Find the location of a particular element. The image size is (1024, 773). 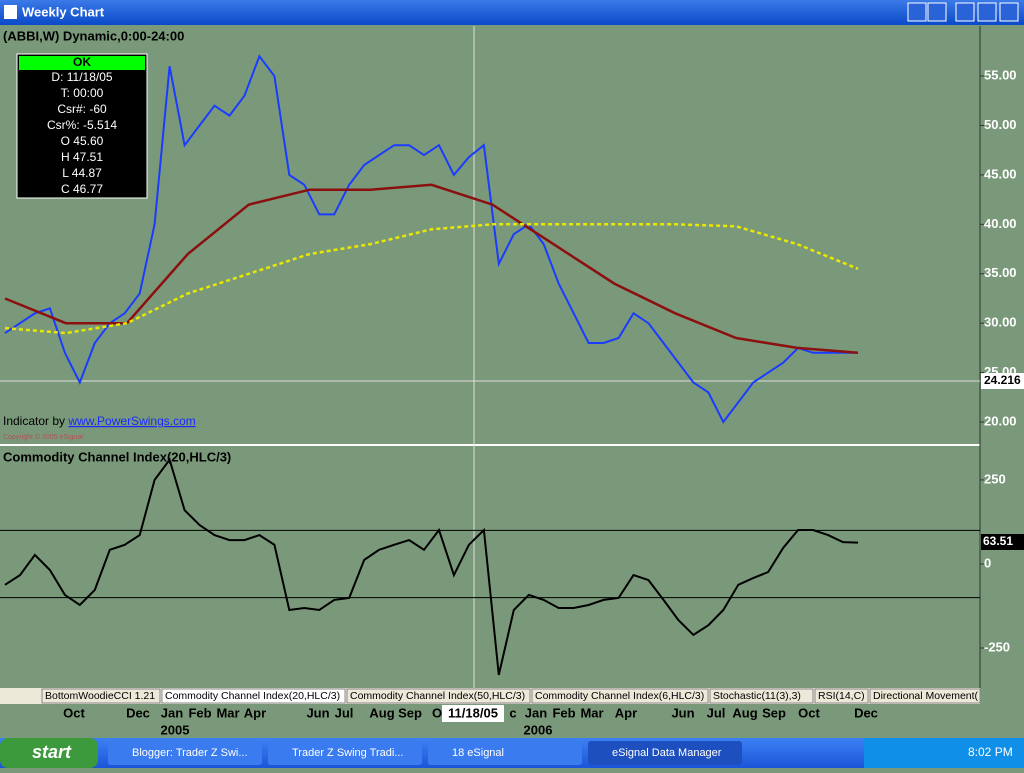

start-button is located at coordinates (49, 753).